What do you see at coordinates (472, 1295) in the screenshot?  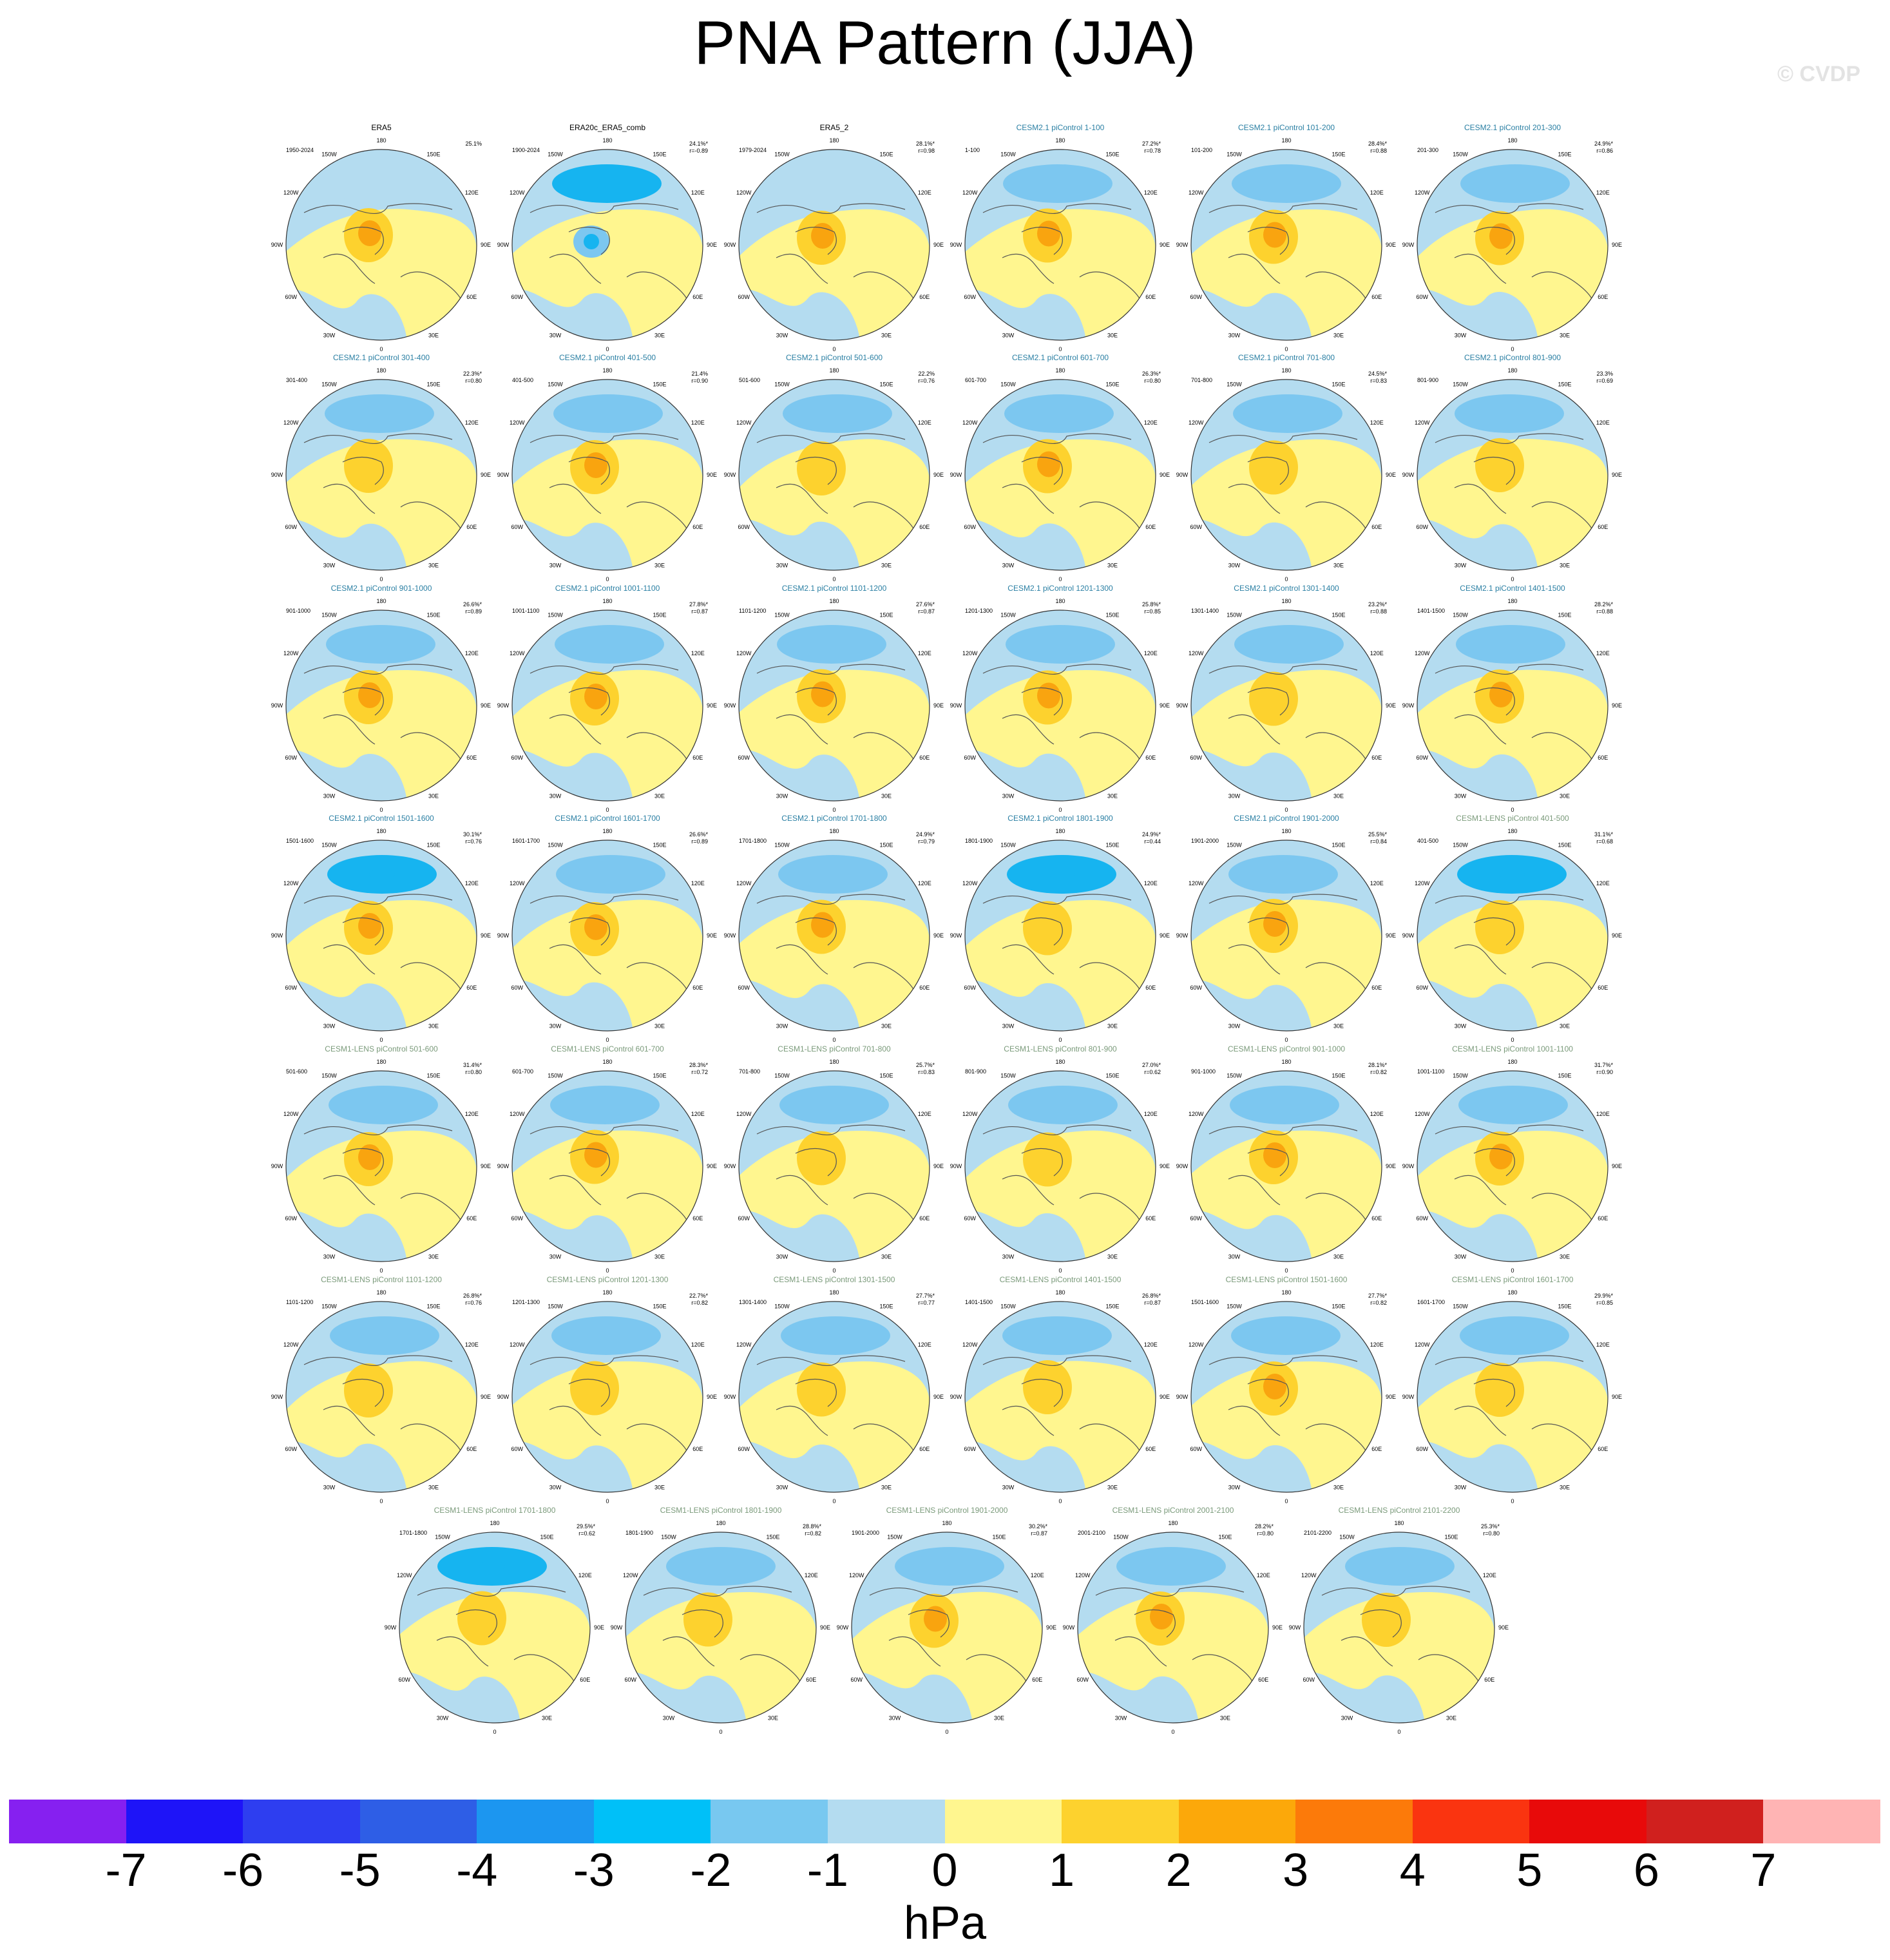 I see `panel-variance-pct: 26.8%*` at bounding box center [472, 1295].